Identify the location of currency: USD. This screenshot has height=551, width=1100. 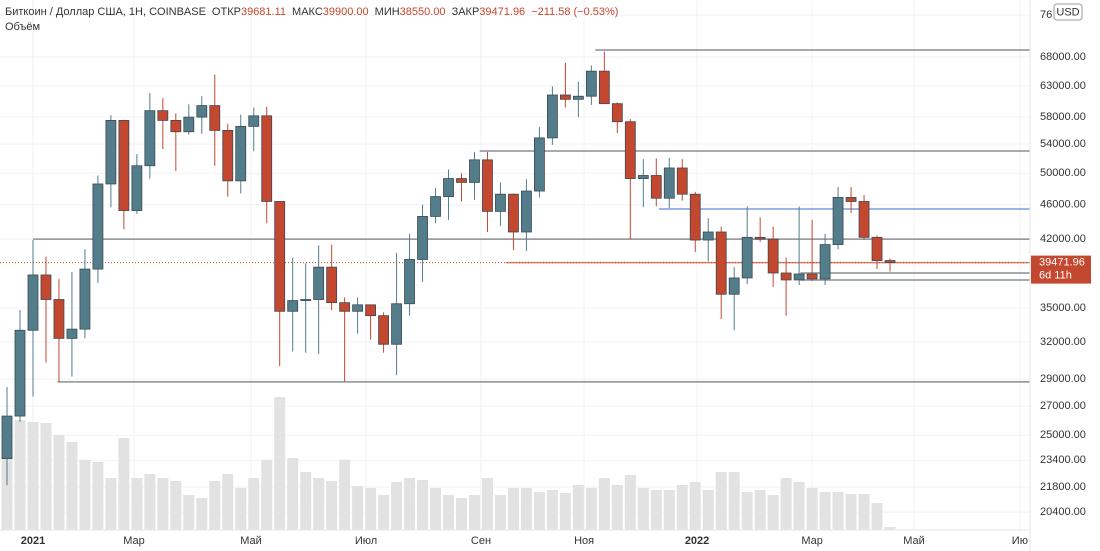
(1067, 12).